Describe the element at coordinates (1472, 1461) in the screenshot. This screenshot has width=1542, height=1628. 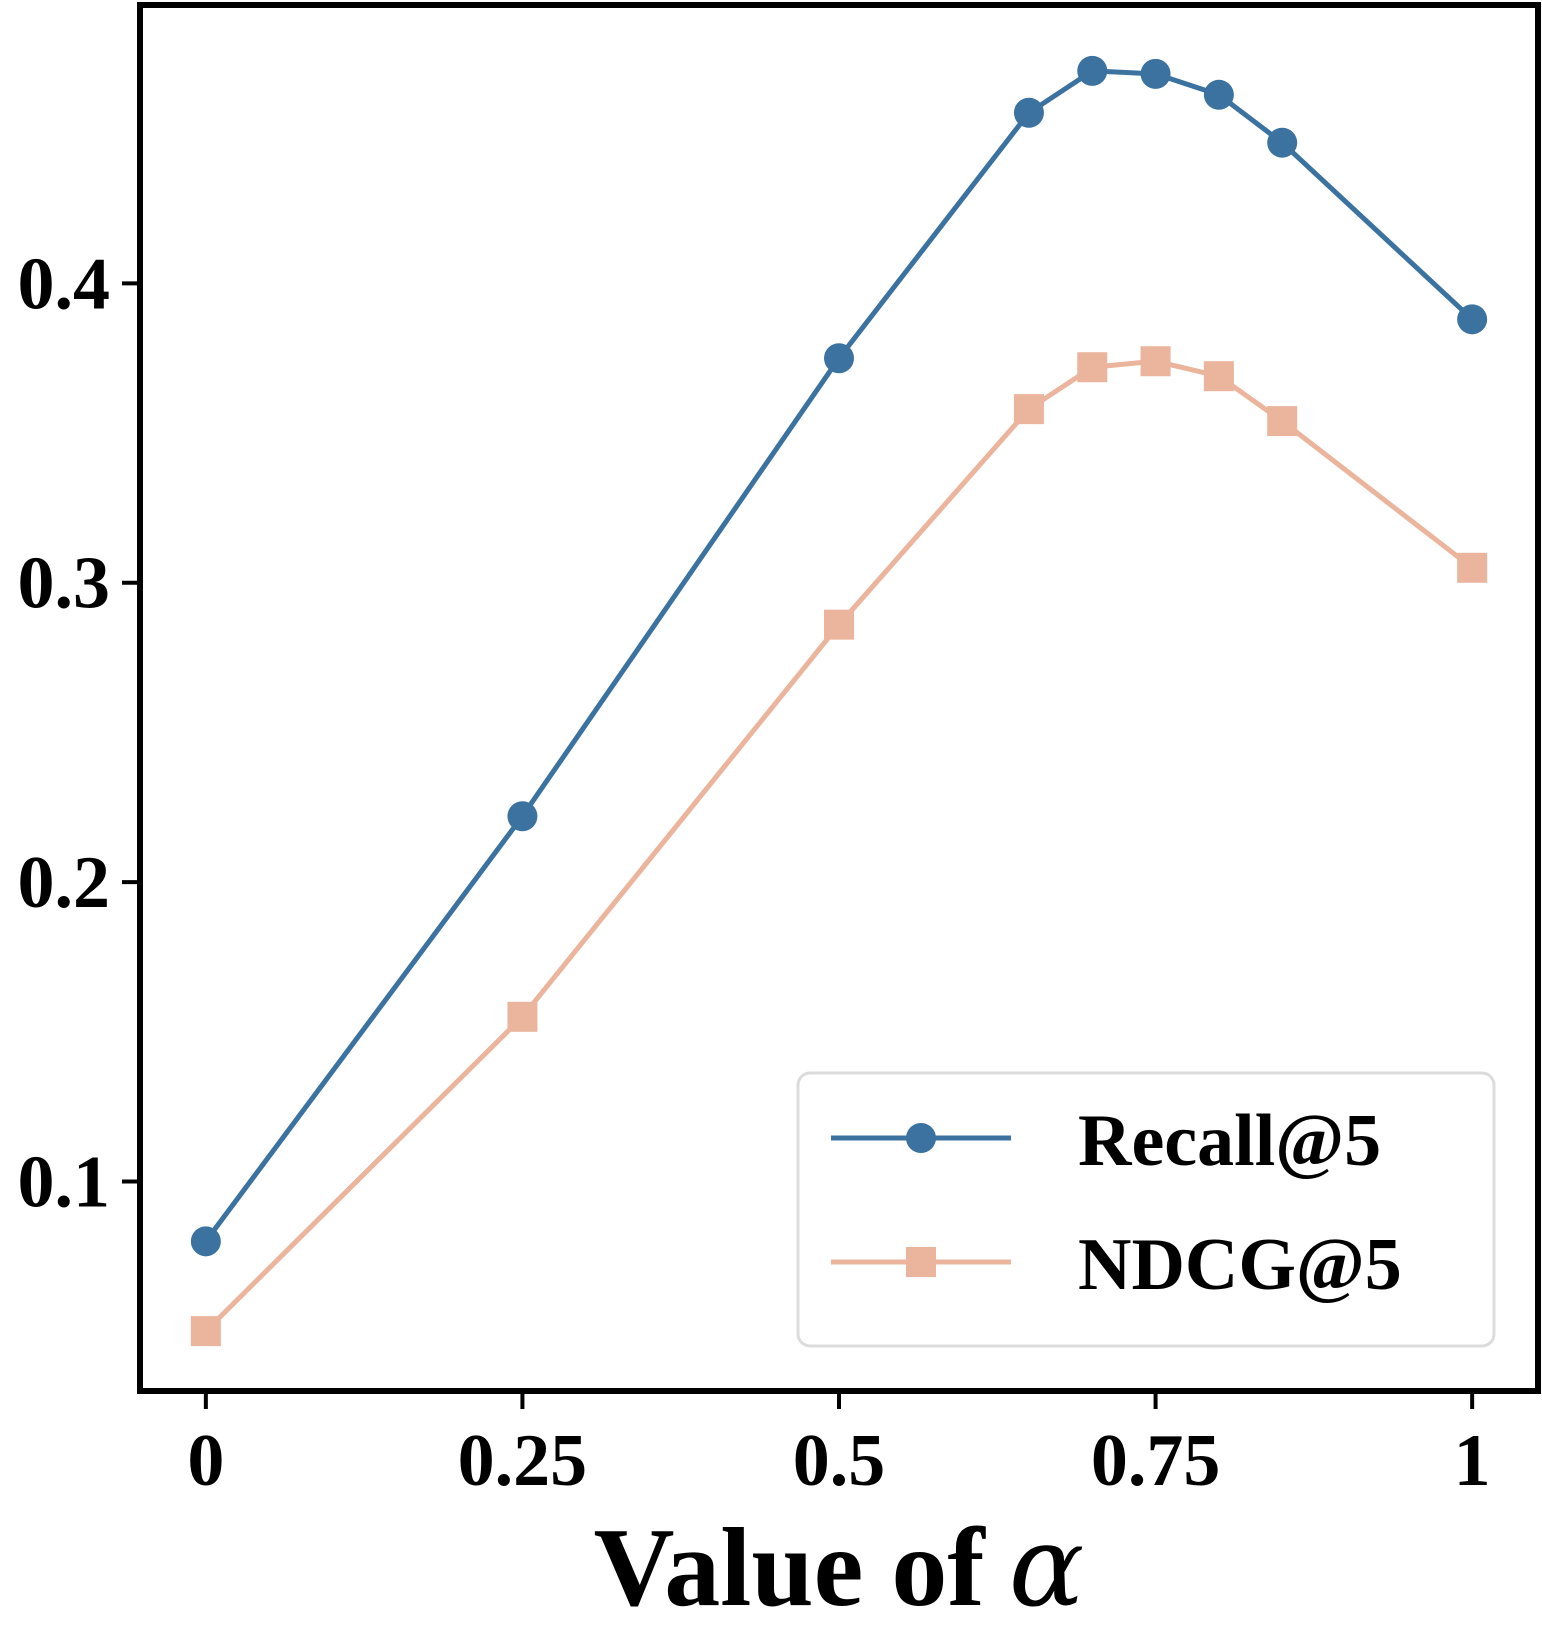
I see `x-tick-label: 1` at that location.